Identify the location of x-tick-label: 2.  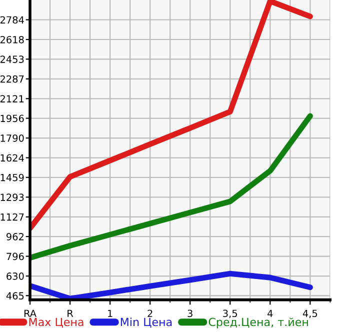
(150, 313).